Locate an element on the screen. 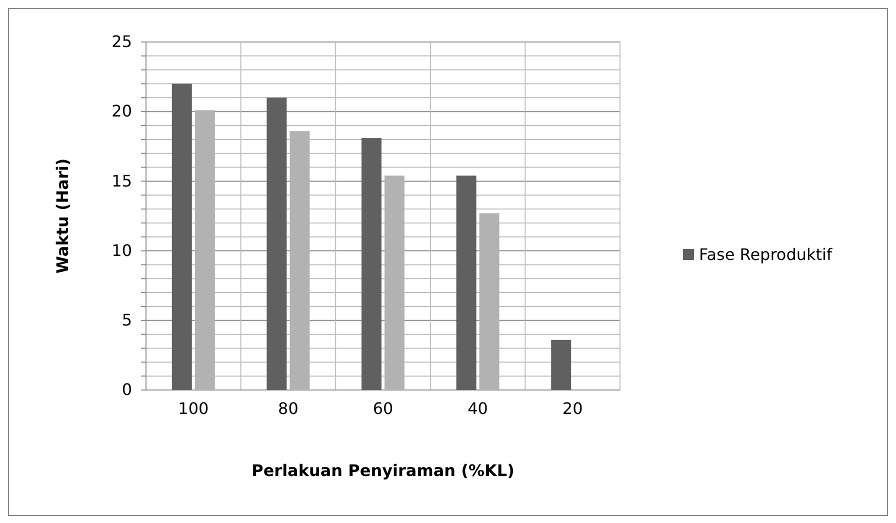 The height and width of the screenshot is (523, 896). y-tick-label: 0 is located at coordinates (127, 390).